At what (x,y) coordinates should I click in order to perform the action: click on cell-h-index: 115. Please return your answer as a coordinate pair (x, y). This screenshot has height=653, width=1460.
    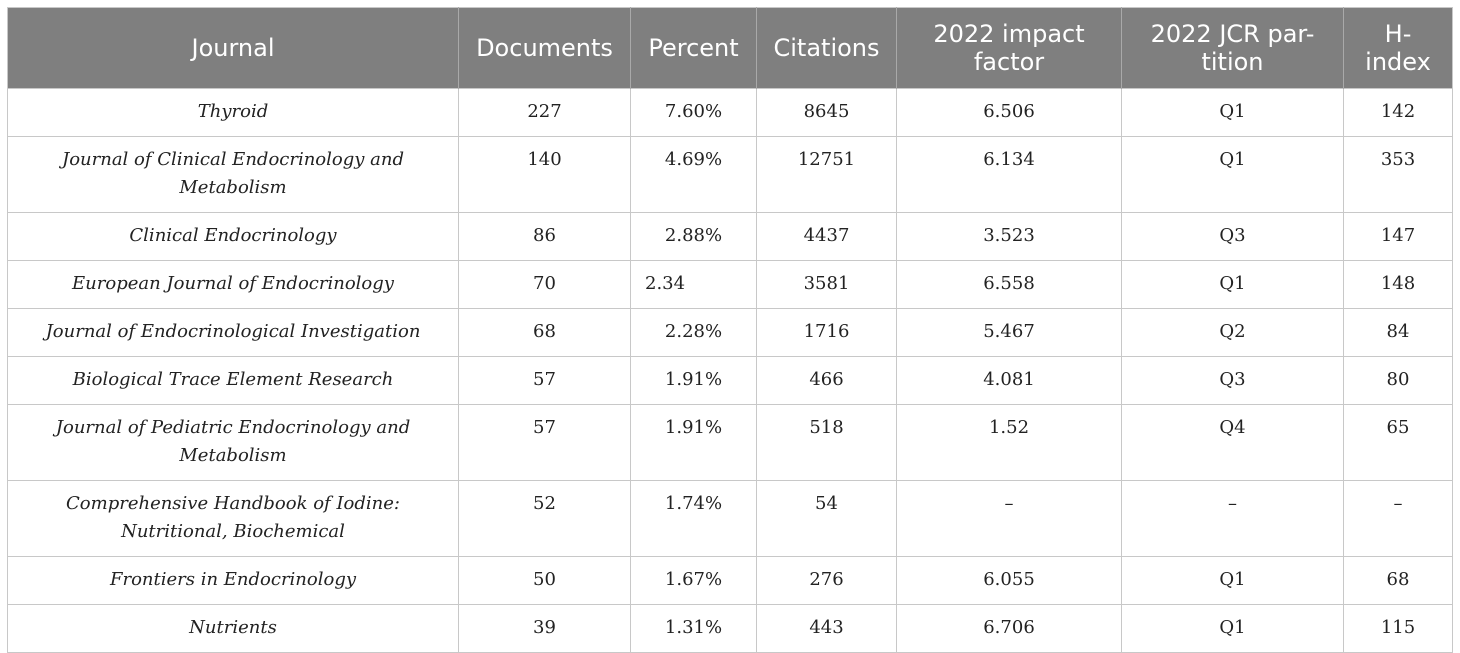
    Looking at the image, I should click on (1398, 628).